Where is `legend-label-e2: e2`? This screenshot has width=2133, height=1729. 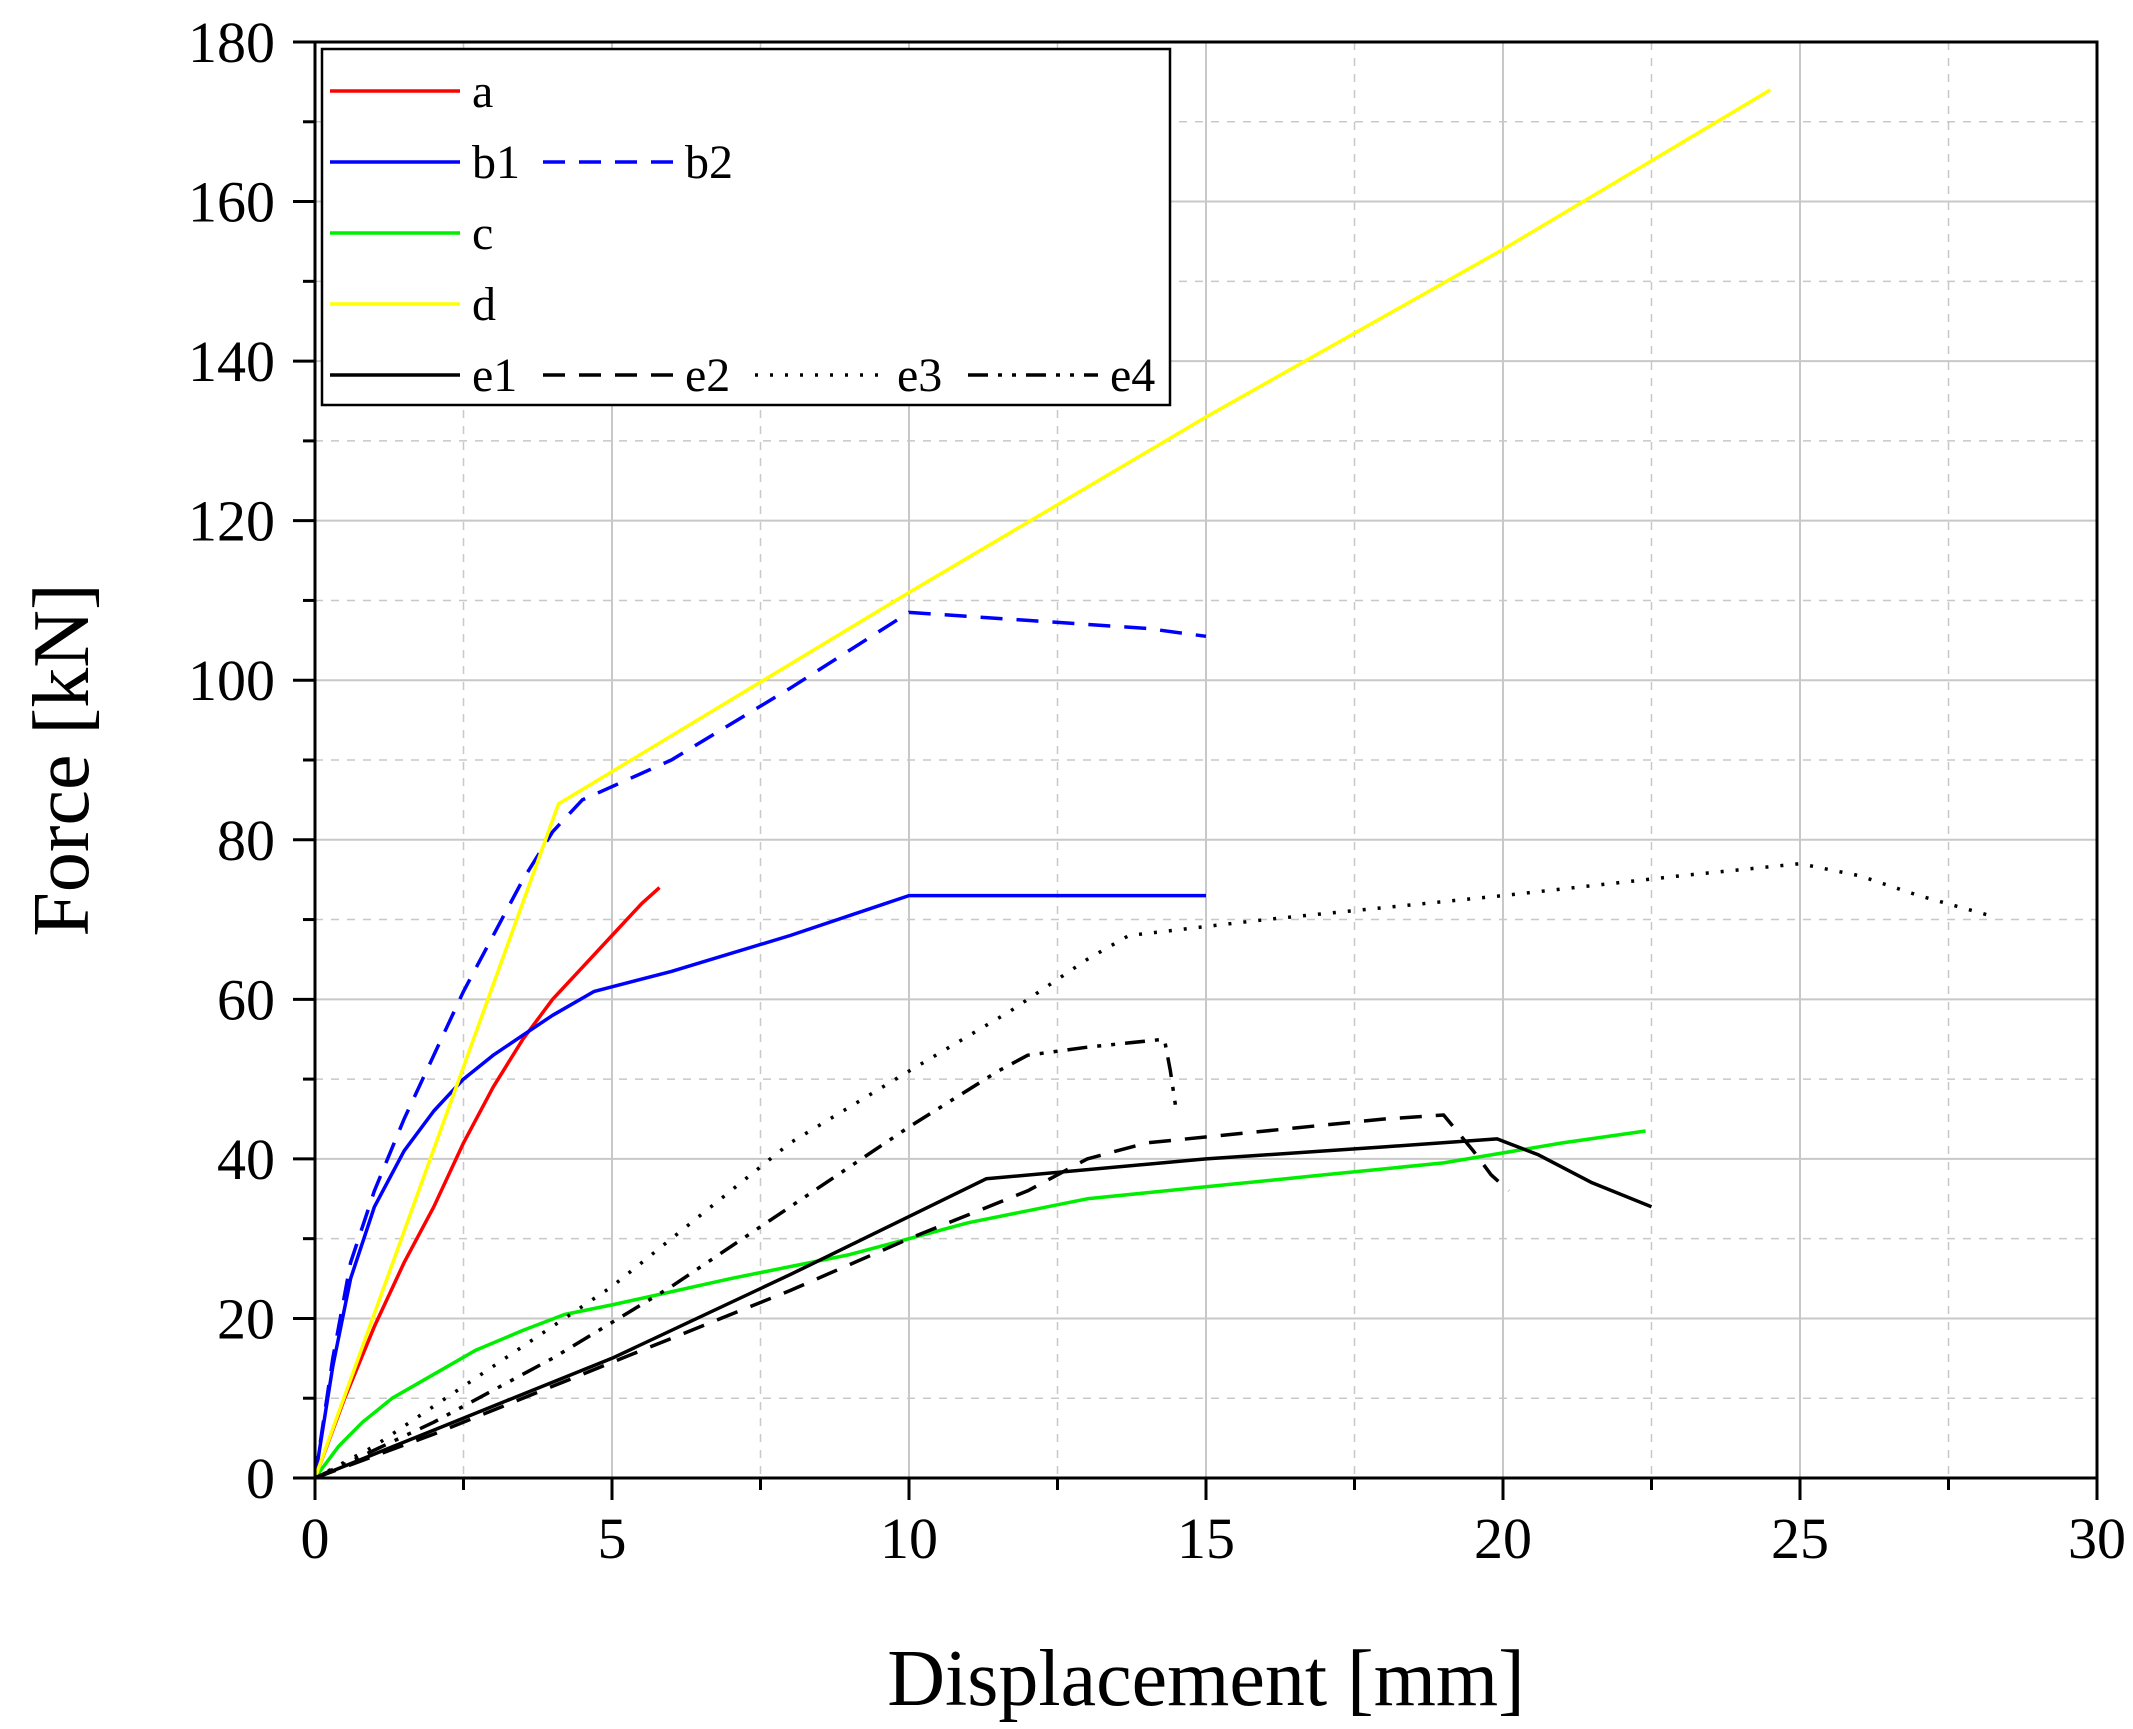 legend-label-e2: e2 is located at coordinates (707, 375).